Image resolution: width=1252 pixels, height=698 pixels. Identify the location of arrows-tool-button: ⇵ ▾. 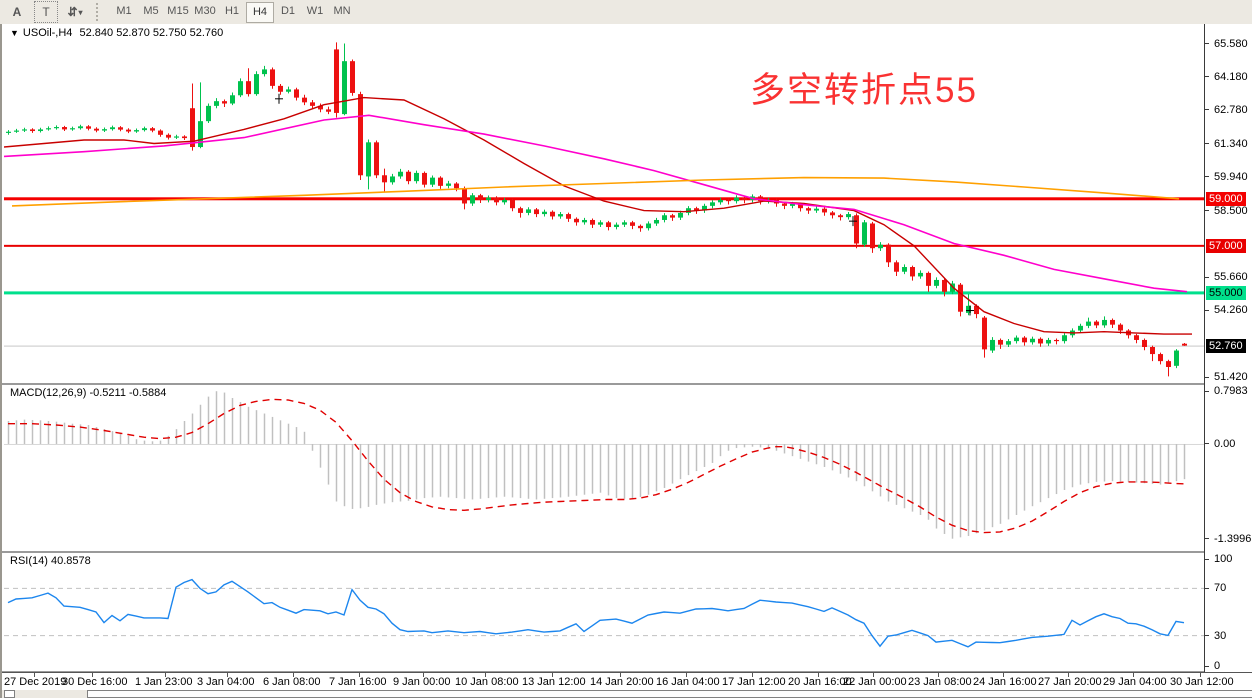
(75, 12).